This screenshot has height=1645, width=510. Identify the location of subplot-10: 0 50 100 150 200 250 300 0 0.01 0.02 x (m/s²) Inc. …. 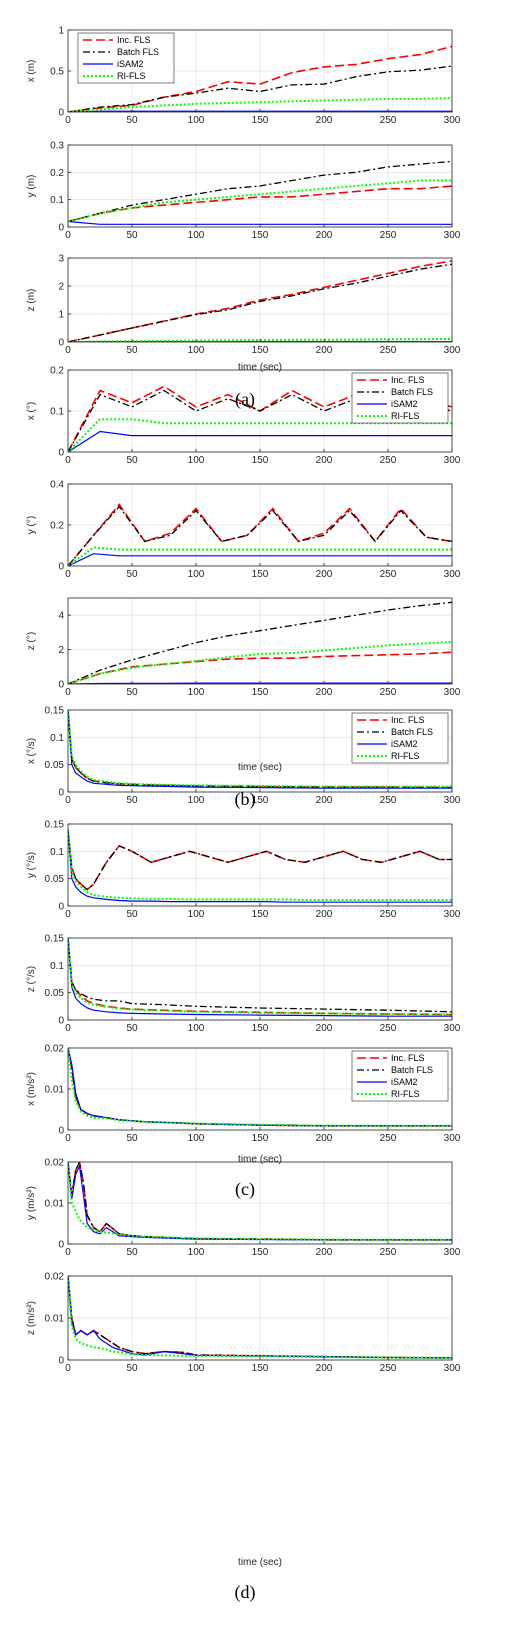
(243, 1094).